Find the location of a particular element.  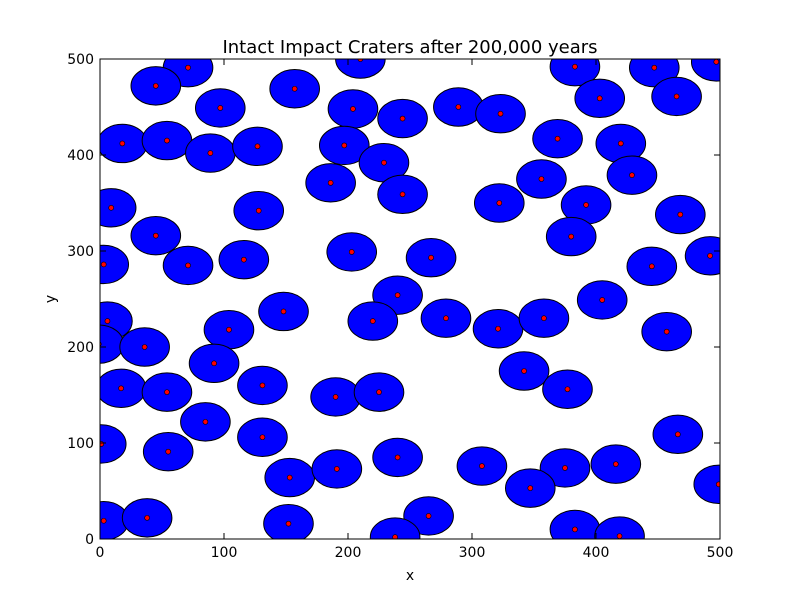

x-tick-label: 400 is located at coordinates (596, 553).